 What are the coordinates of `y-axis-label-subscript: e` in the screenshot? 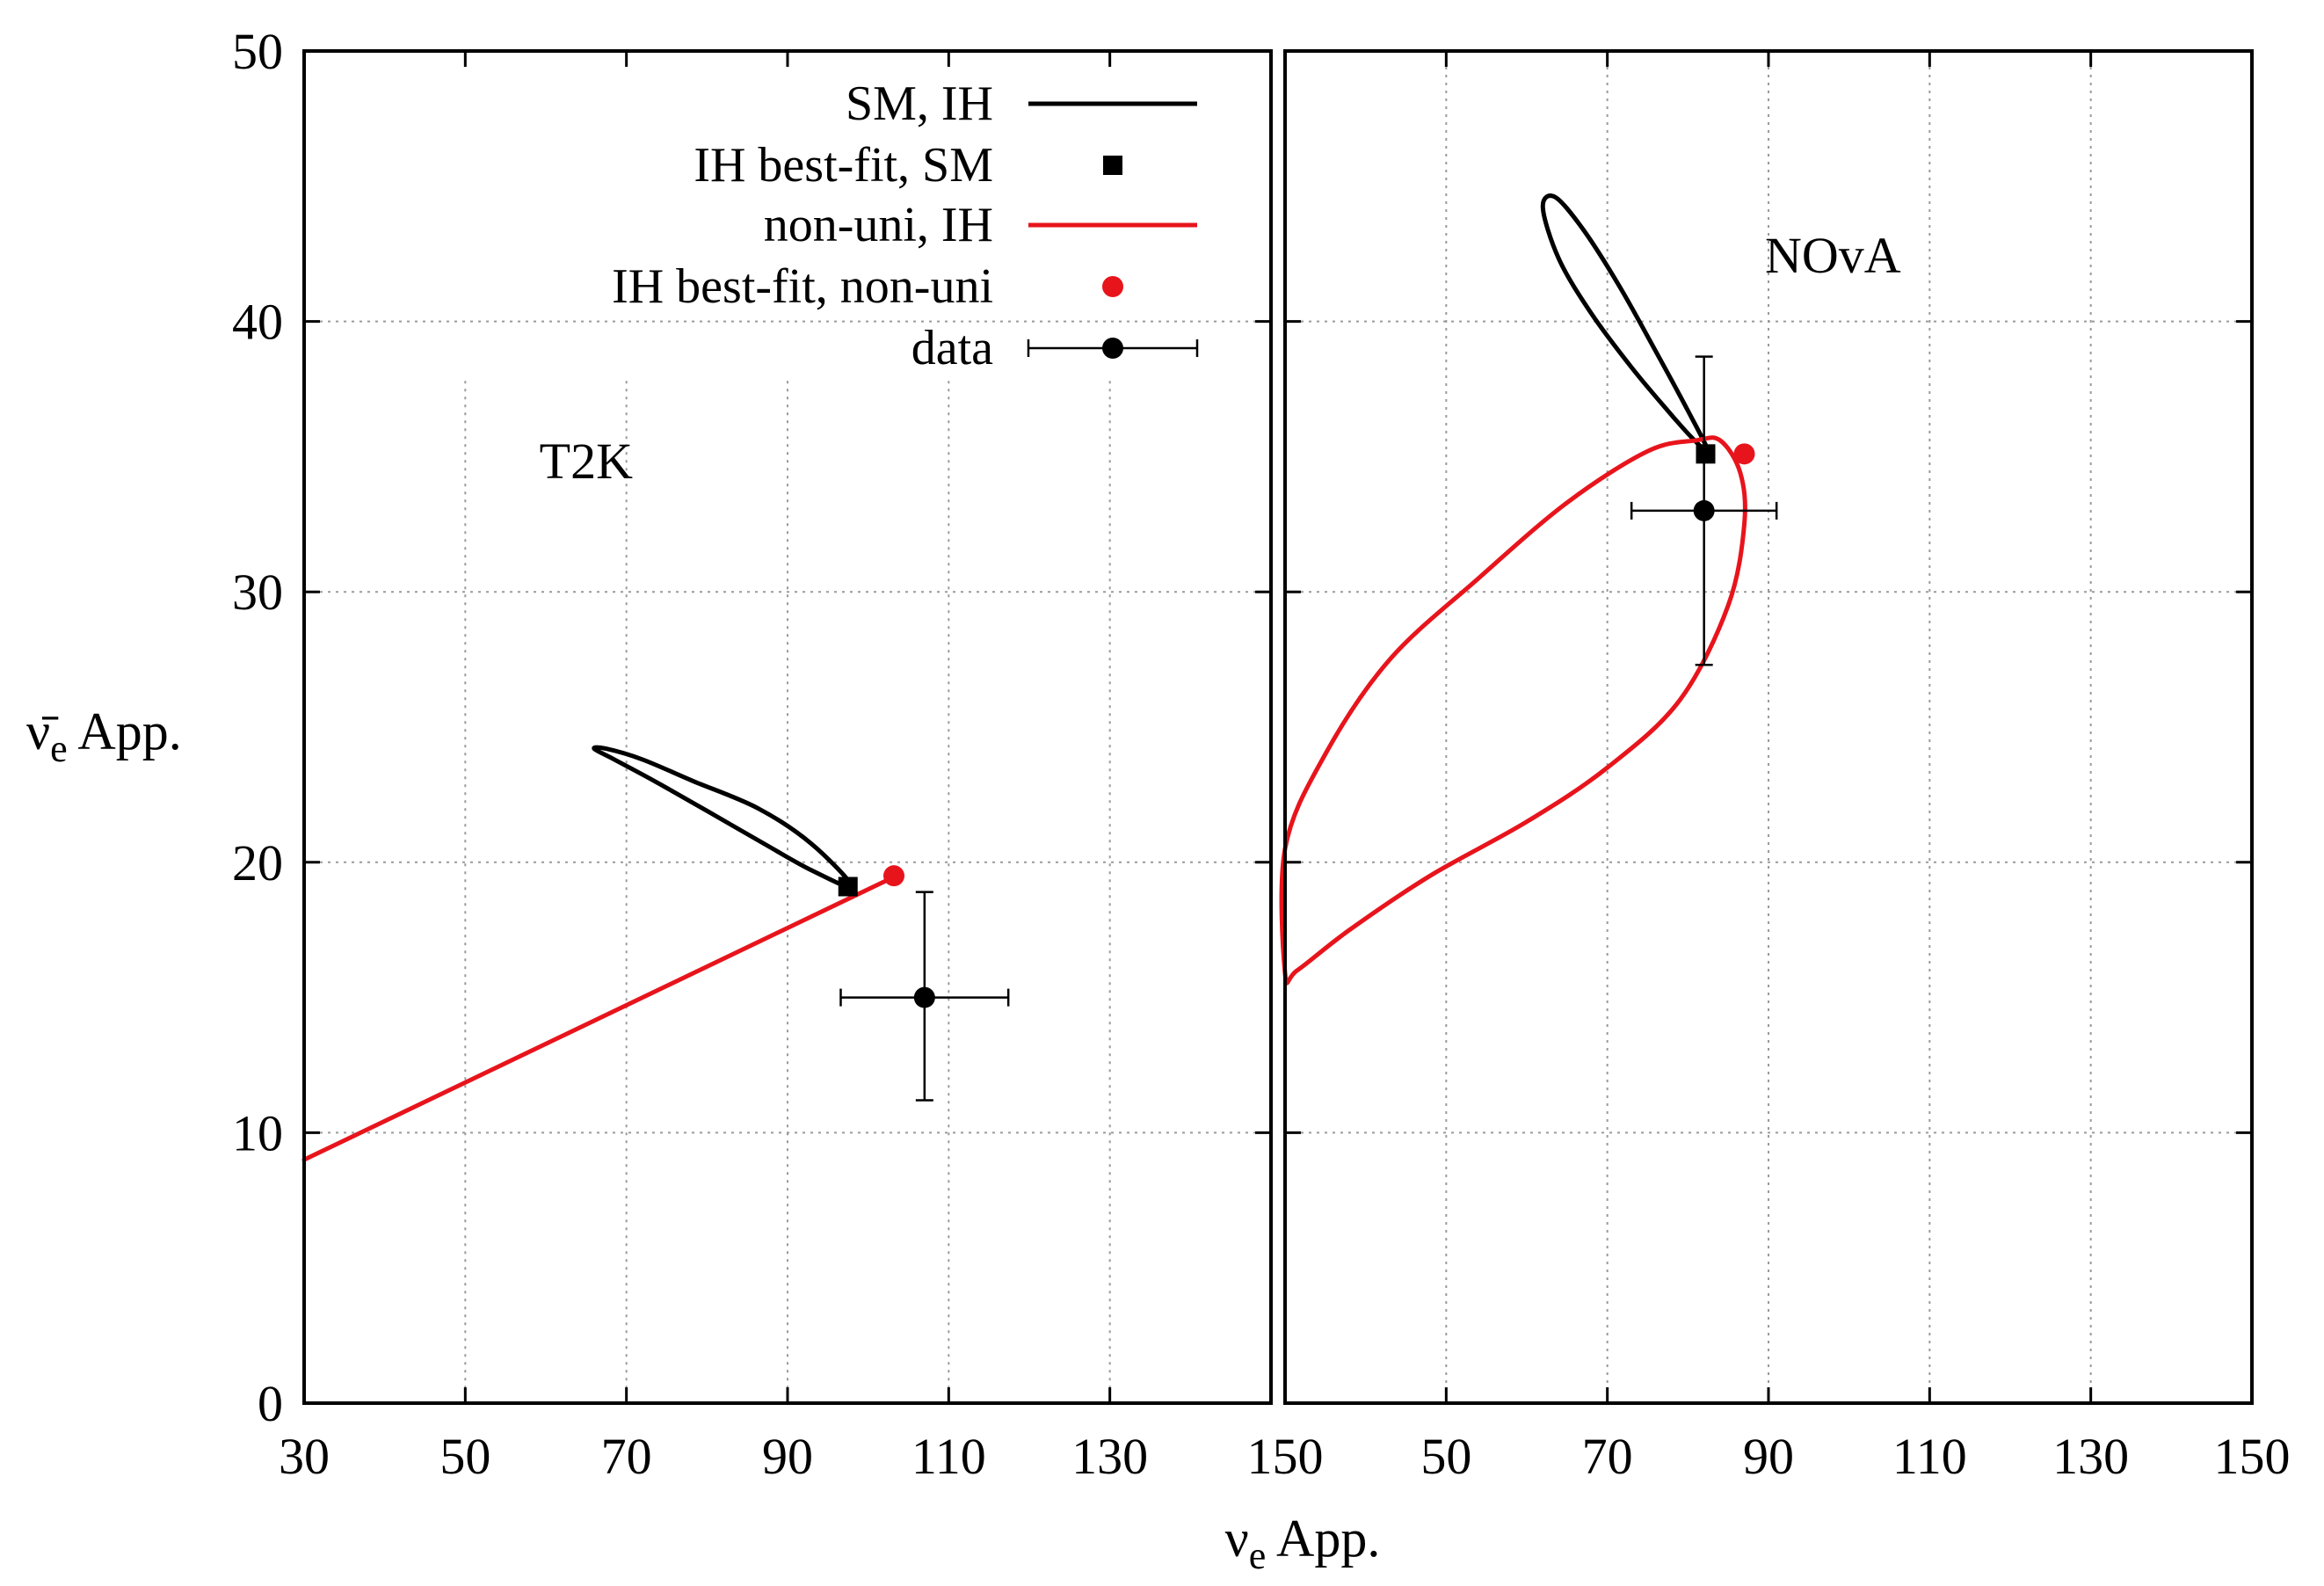 It's located at (59, 748).